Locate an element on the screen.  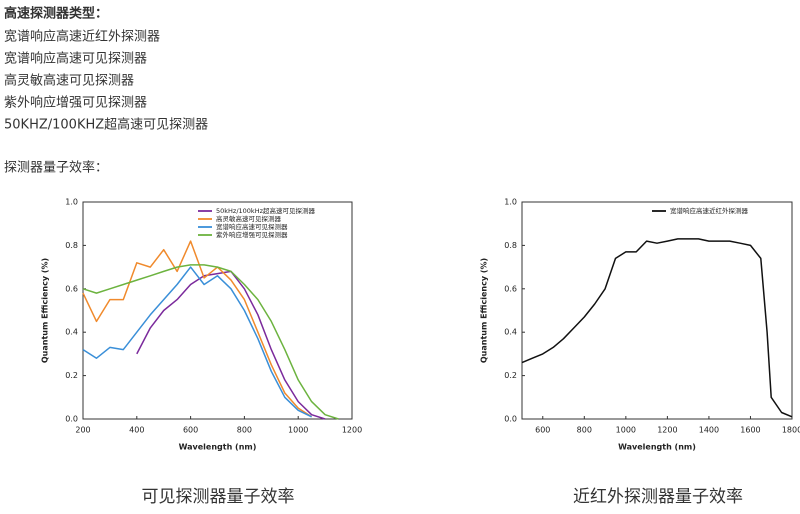
item: 紫外响应增强可见探测器 is located at coordinates (75, 103).